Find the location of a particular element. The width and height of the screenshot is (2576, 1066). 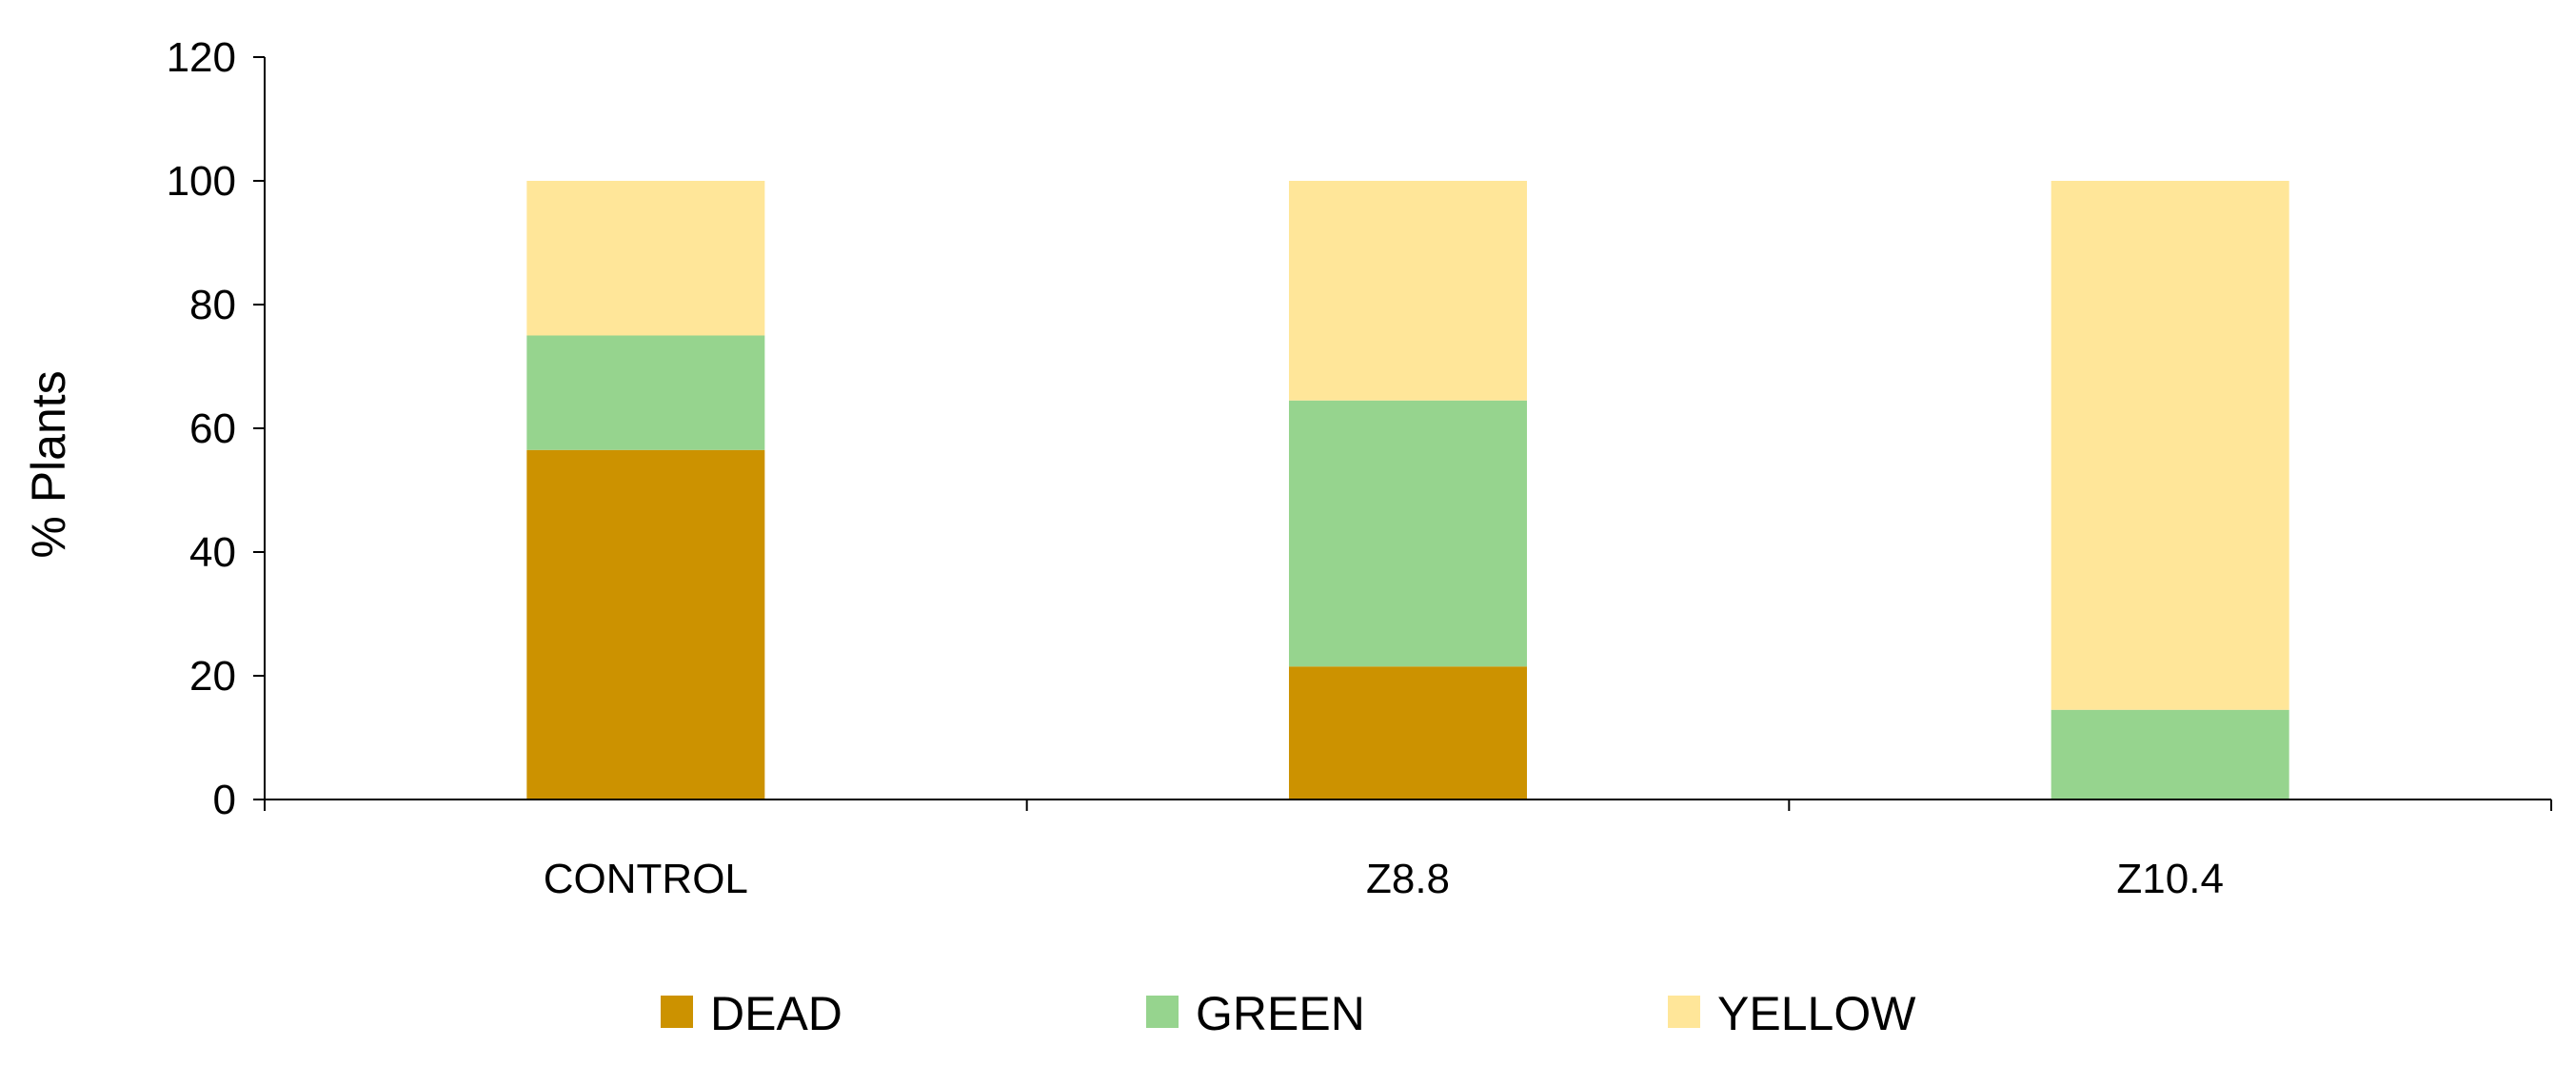

y-tick-label: 100 is located at coordinates (201, 182).